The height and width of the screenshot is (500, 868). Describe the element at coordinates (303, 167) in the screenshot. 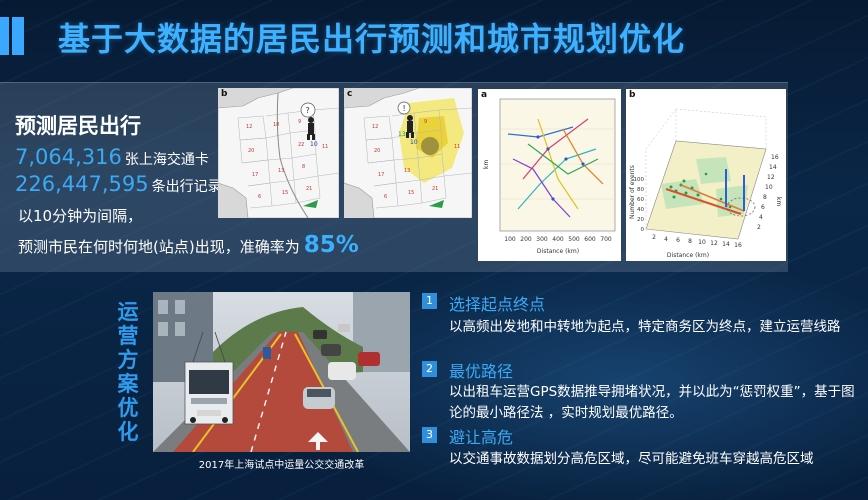

I see `svg-text: 8` at that location.